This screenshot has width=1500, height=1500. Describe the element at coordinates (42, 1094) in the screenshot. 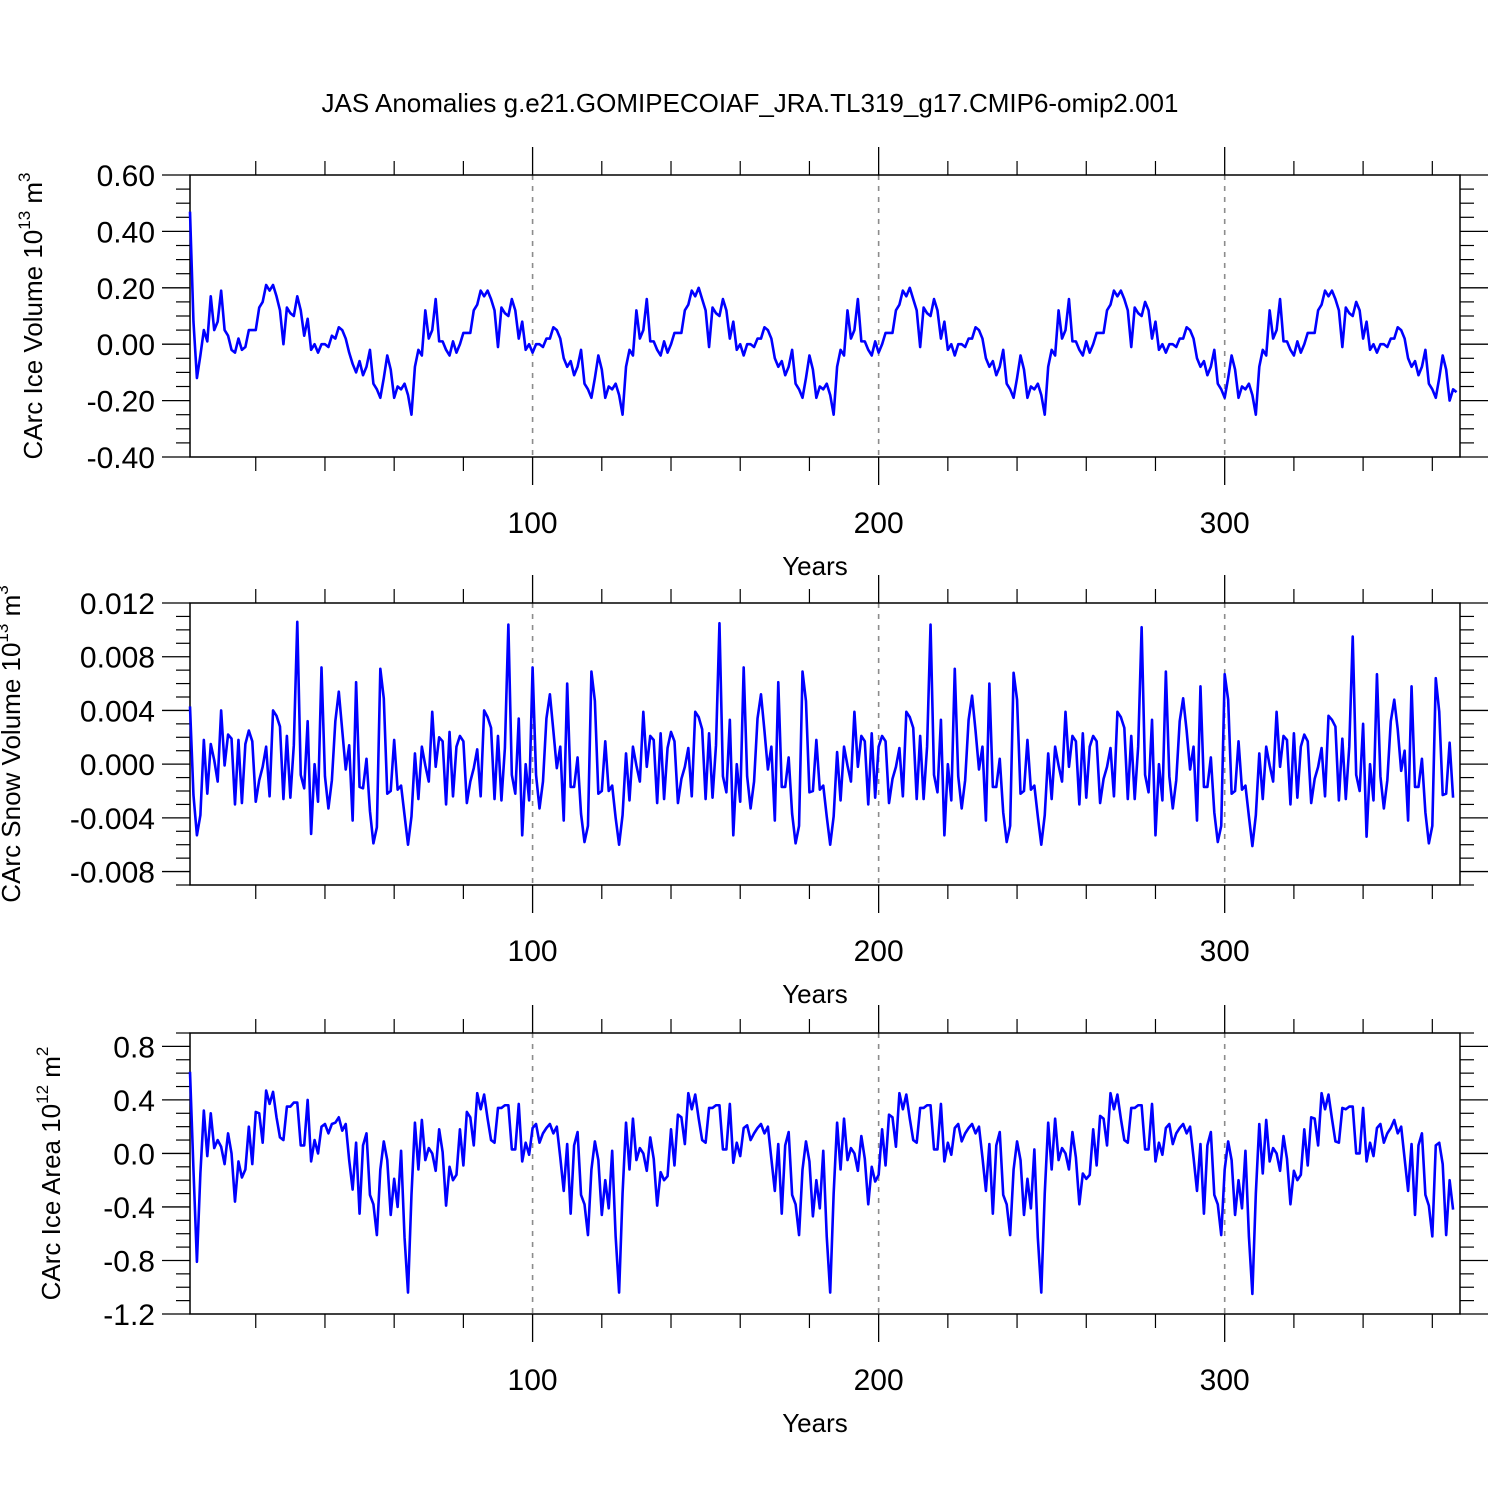

I see `y-axis-label-exponent: 12` at that location.